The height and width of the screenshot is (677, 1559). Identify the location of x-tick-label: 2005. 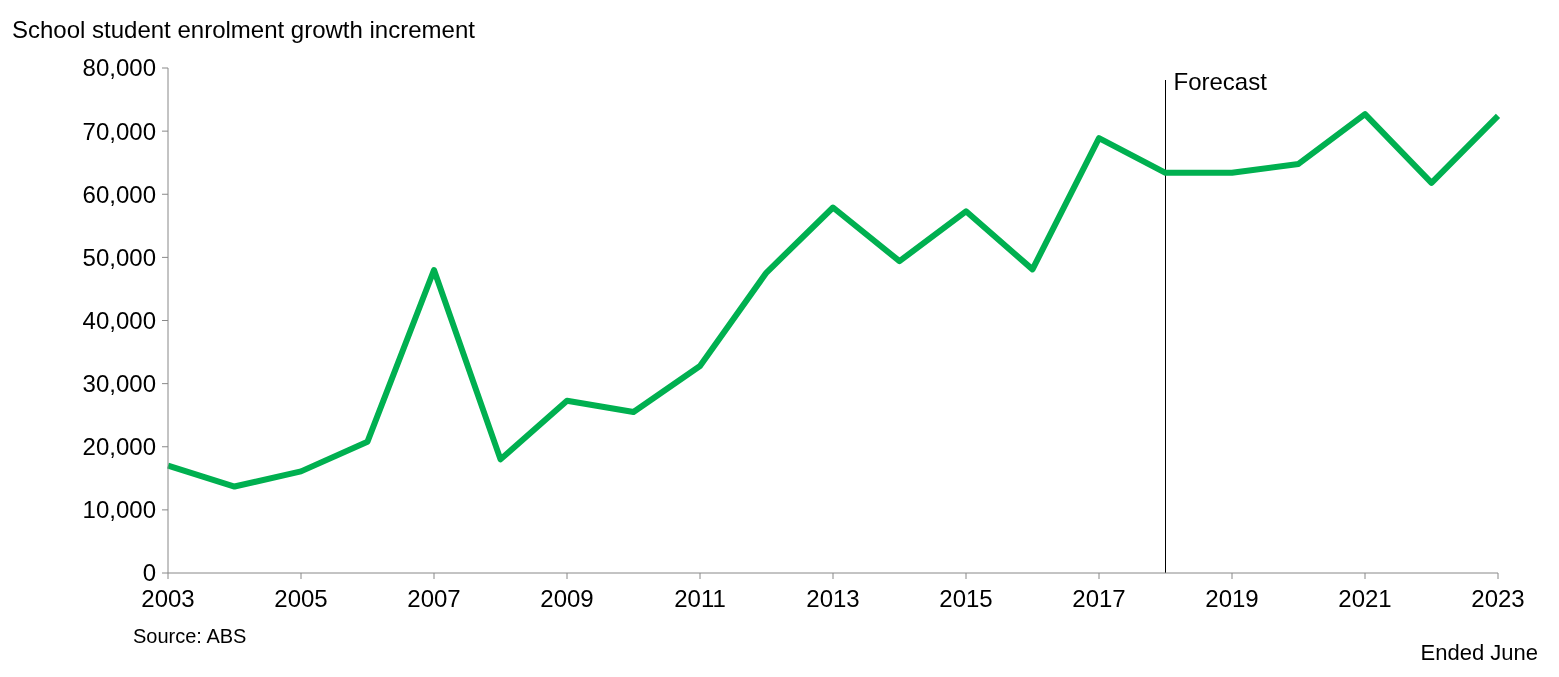
(301, 598).